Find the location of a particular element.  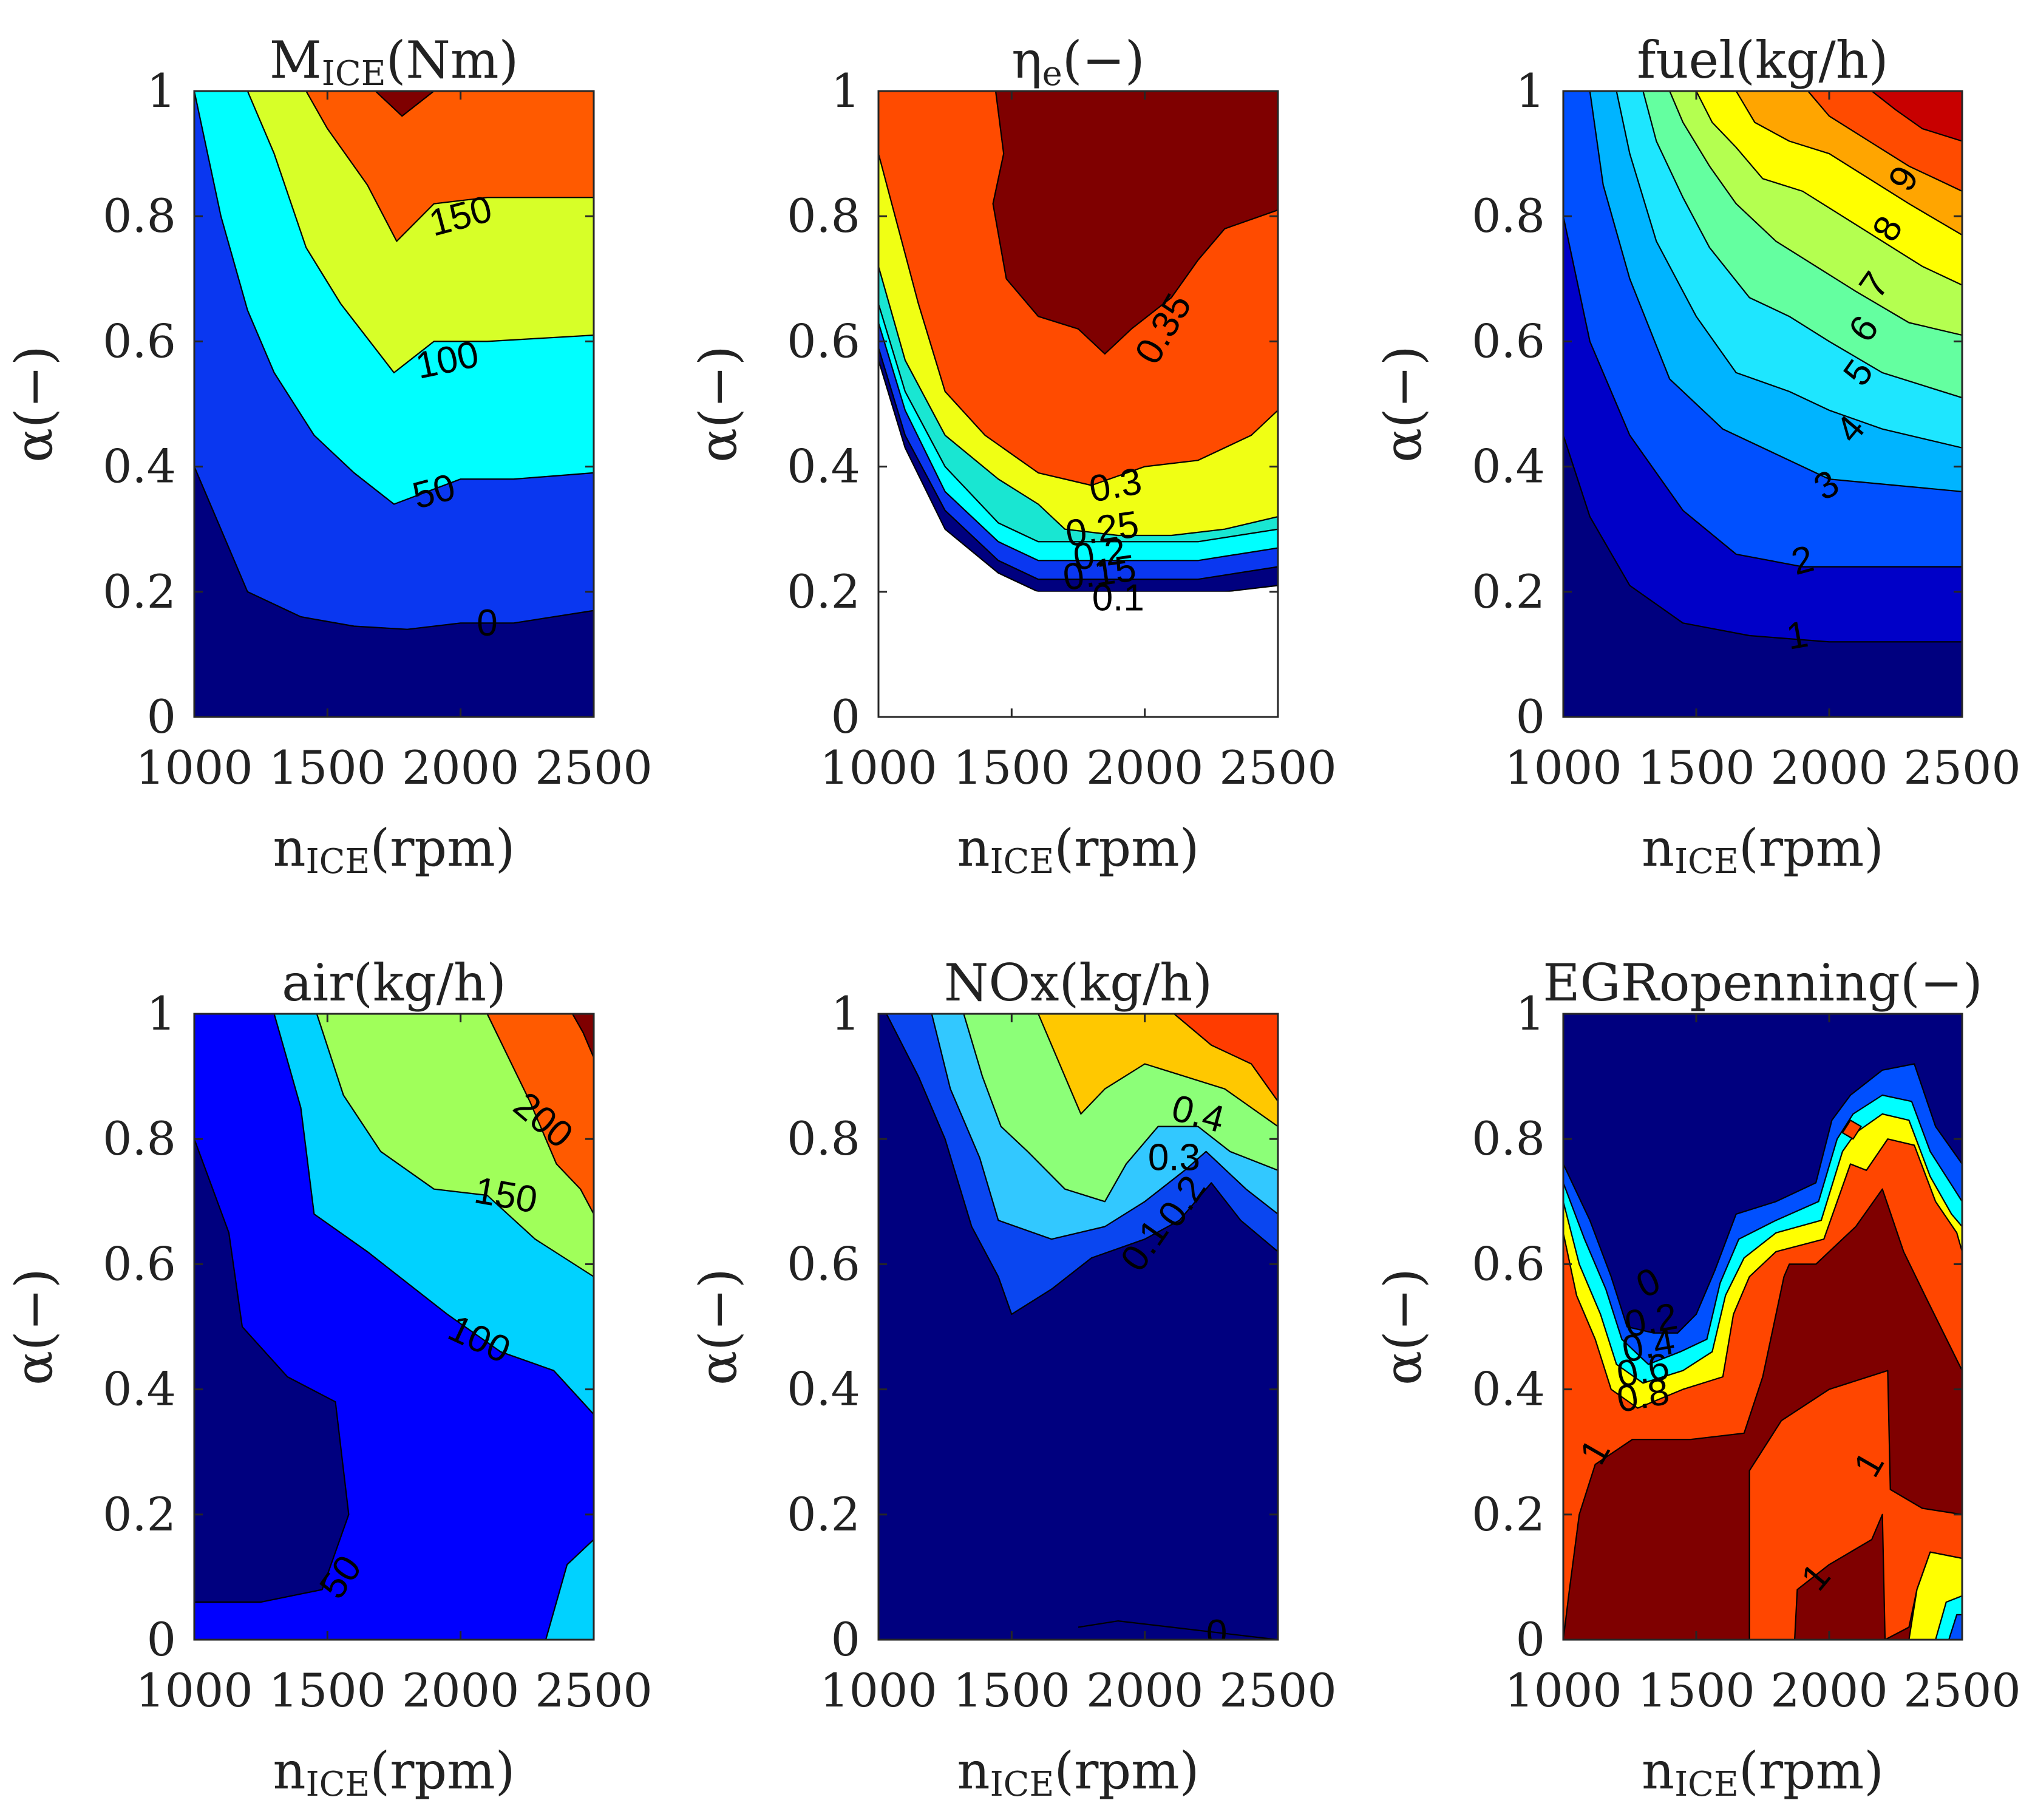

chart-title: fuel(kg/h) is located at coordinates (1762, 60).